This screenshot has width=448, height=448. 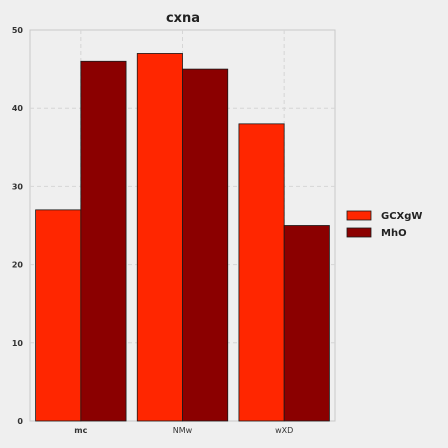 I want to click on y-tick-label: 40, so click(x=18, y=108).